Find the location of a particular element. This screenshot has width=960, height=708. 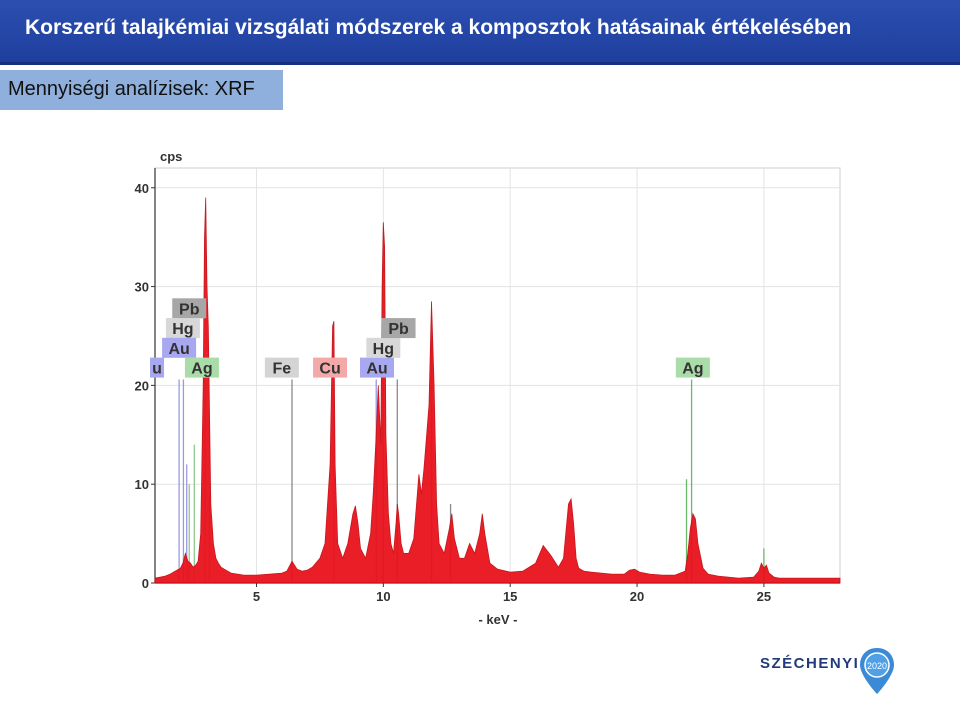

section-label-box: Mennyiségi analízisek: XRF is located at coordinates (141, 90).